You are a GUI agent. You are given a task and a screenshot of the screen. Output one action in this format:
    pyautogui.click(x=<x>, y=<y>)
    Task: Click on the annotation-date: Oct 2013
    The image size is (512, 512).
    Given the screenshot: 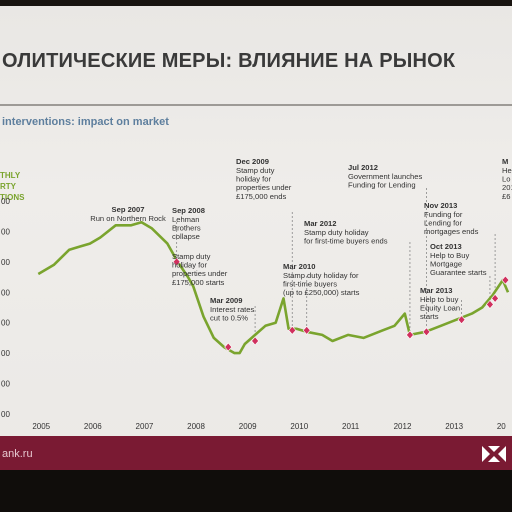 What is the action you would take?
    pyautogui.click(x=446, y=246)
    